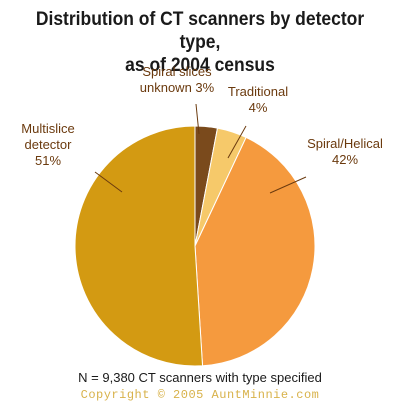 This screenshot has height=413, width=400. I want to click on slice-label-1: Traditional 4%, so click(258, 99).